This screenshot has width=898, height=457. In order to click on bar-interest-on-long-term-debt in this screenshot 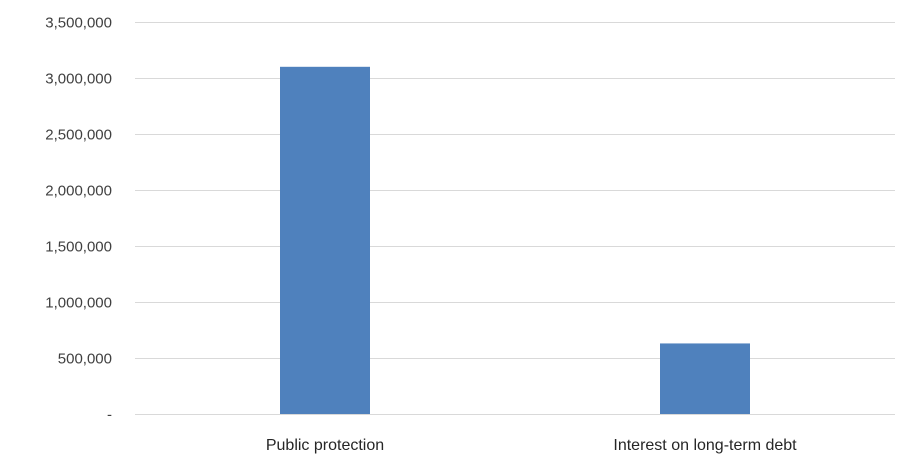, I will do `click(705, 378)`.